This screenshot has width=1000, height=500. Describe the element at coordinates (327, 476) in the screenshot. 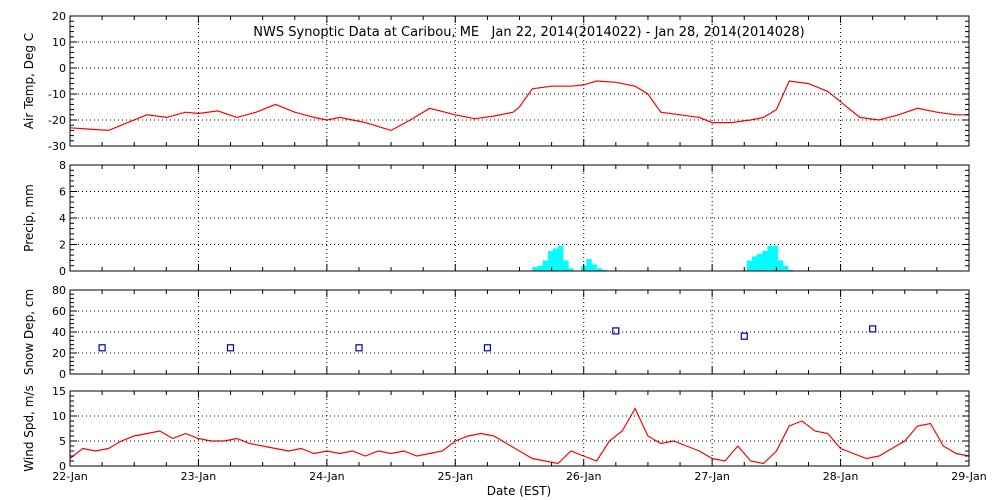

I see `x-tick-label: 24-Jan` at that location.